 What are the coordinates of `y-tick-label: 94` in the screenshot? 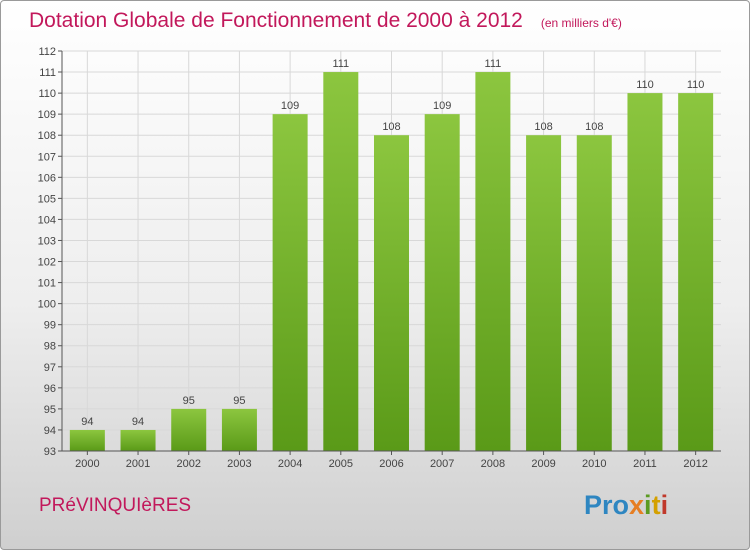 It's located at (50, 431).